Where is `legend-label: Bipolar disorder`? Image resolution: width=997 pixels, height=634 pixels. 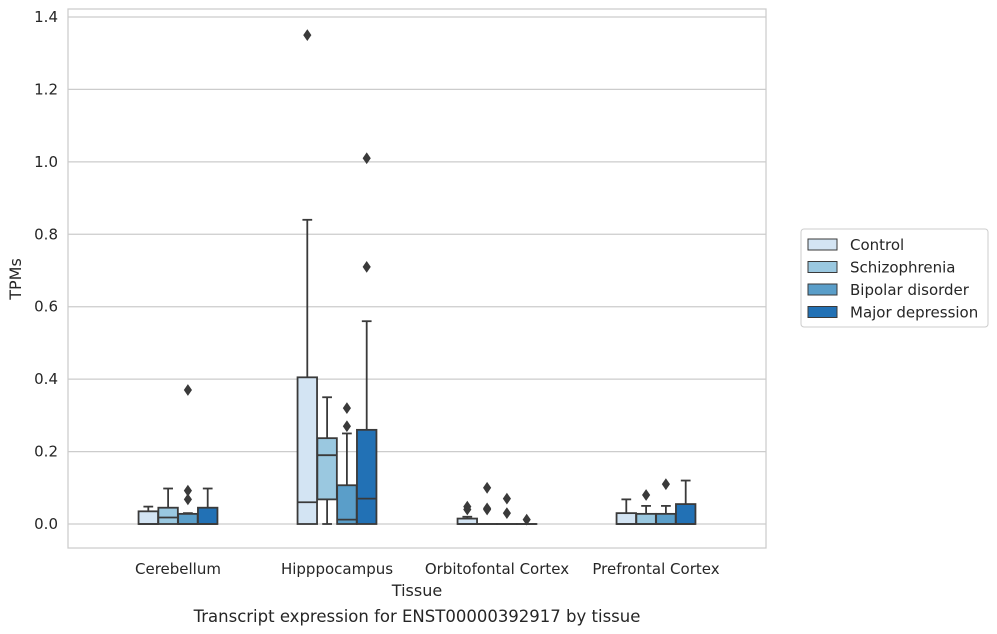
legend-label: Bipolar disorder is located at coordinates (910, 290).